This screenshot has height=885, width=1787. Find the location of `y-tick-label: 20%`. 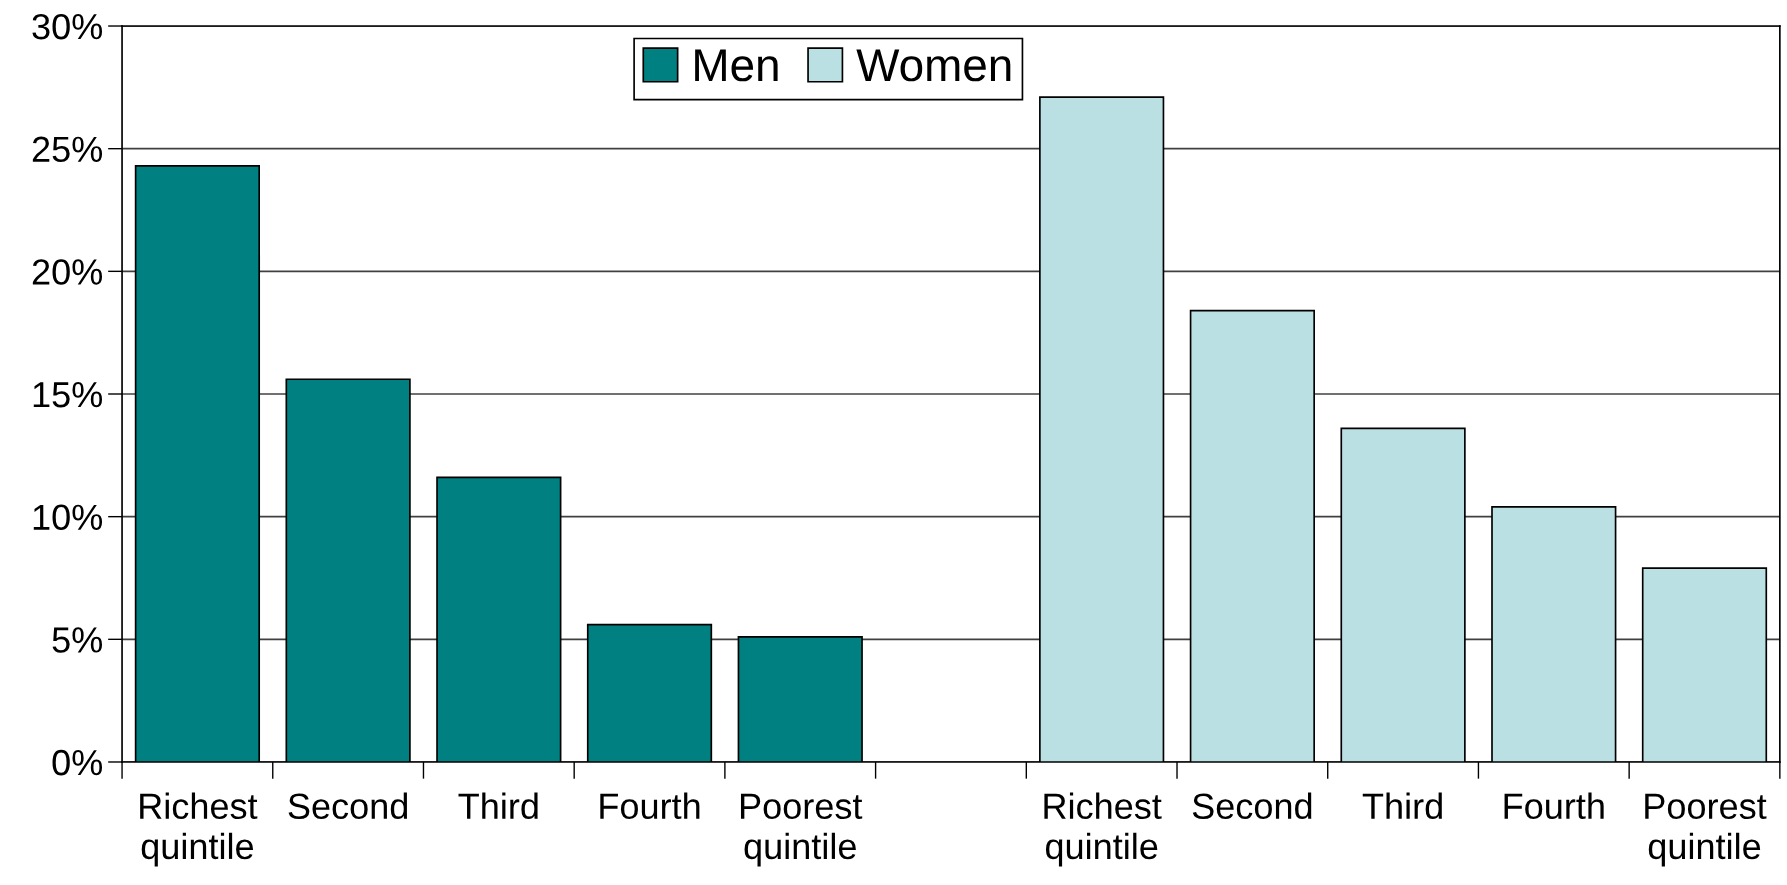

y-tick-label: 20% is located at coordinates (67, 272).